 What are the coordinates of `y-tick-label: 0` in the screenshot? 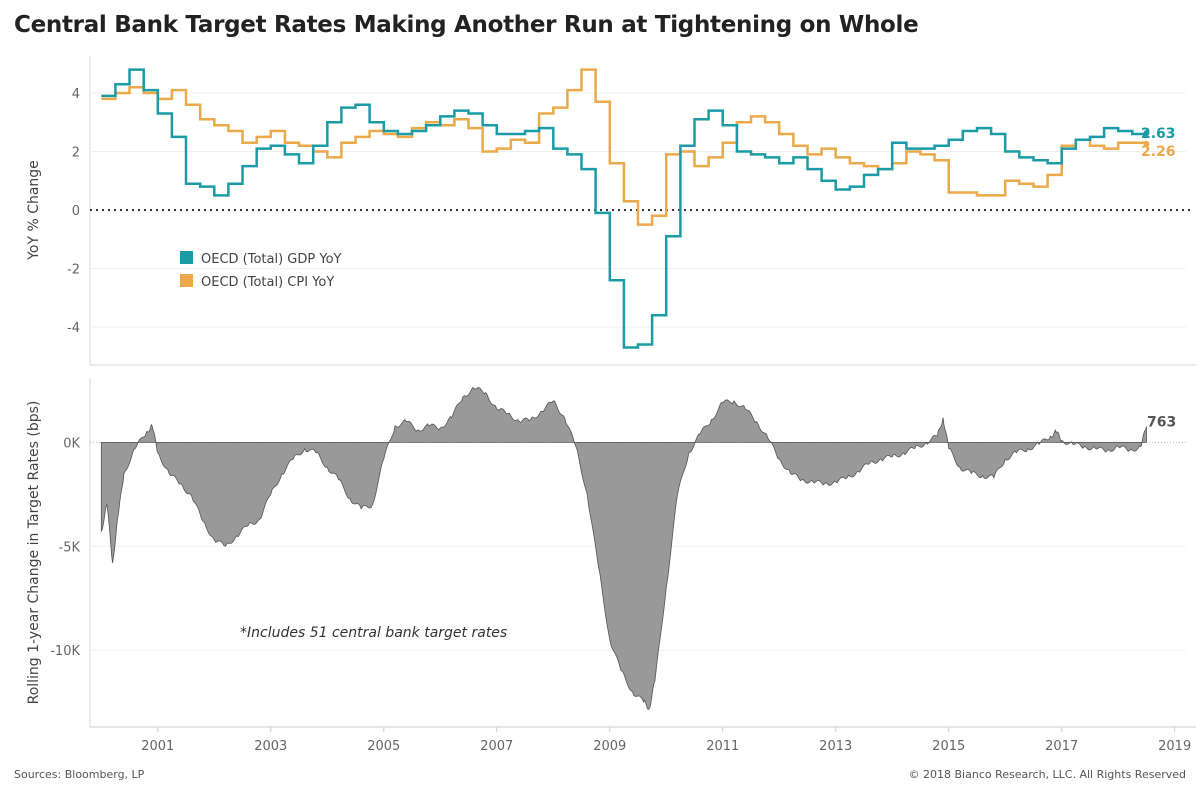 It's located at (76, 211).